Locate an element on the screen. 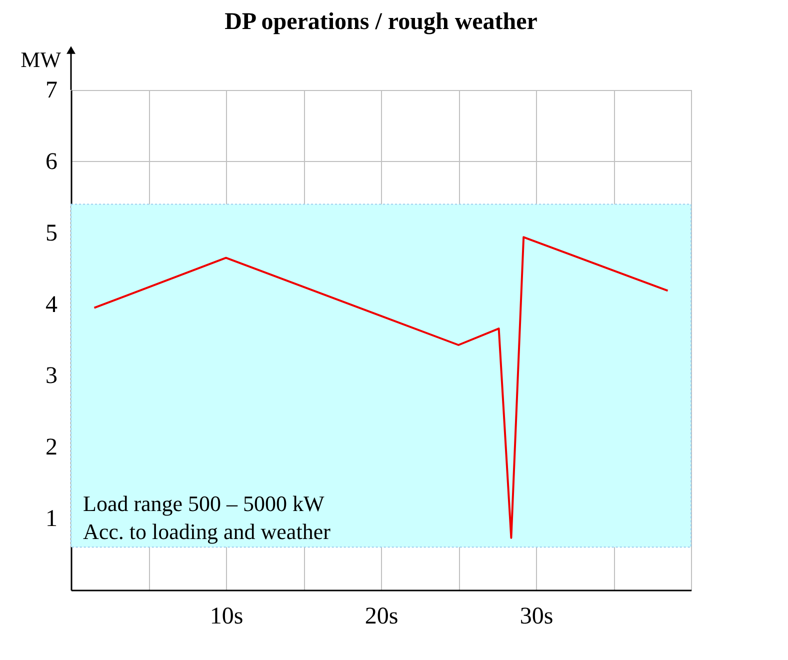 The image size is (788, 660). y-axis-title: MW is located at coordinates (41, 59).